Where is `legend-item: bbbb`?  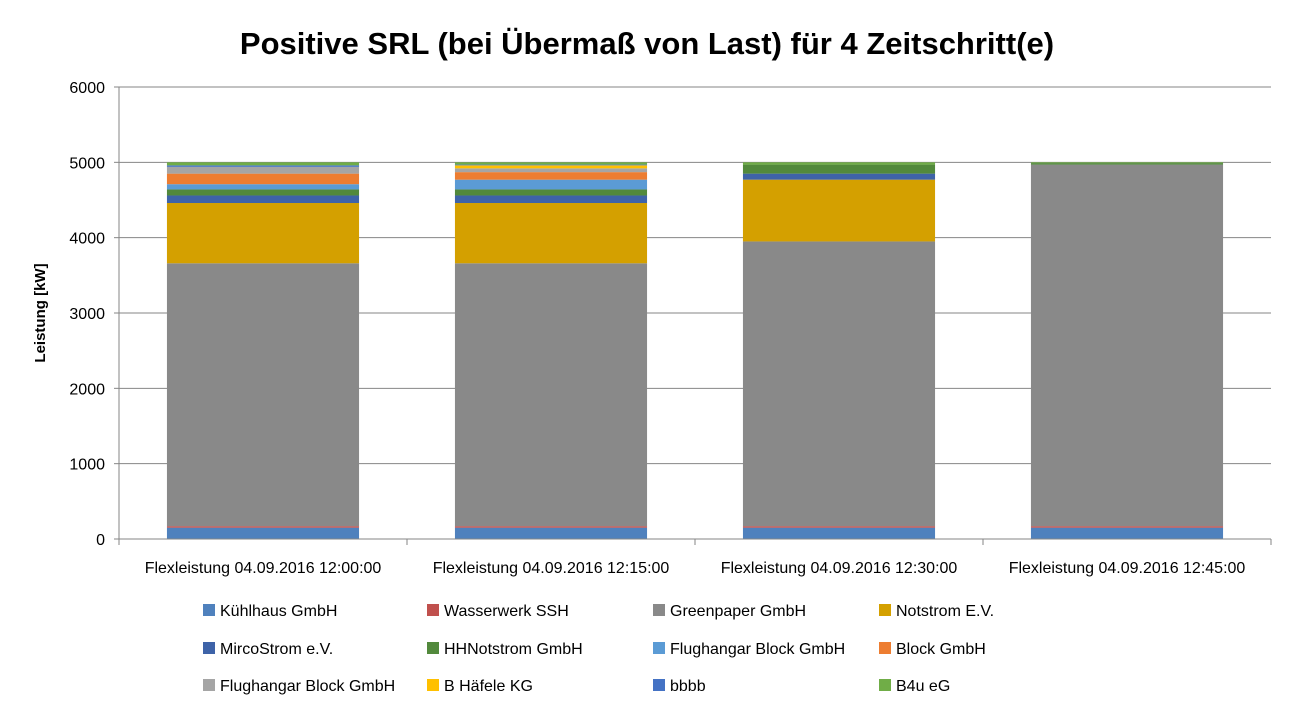
legend-item: bbbb is located at coordinates (679, 686).